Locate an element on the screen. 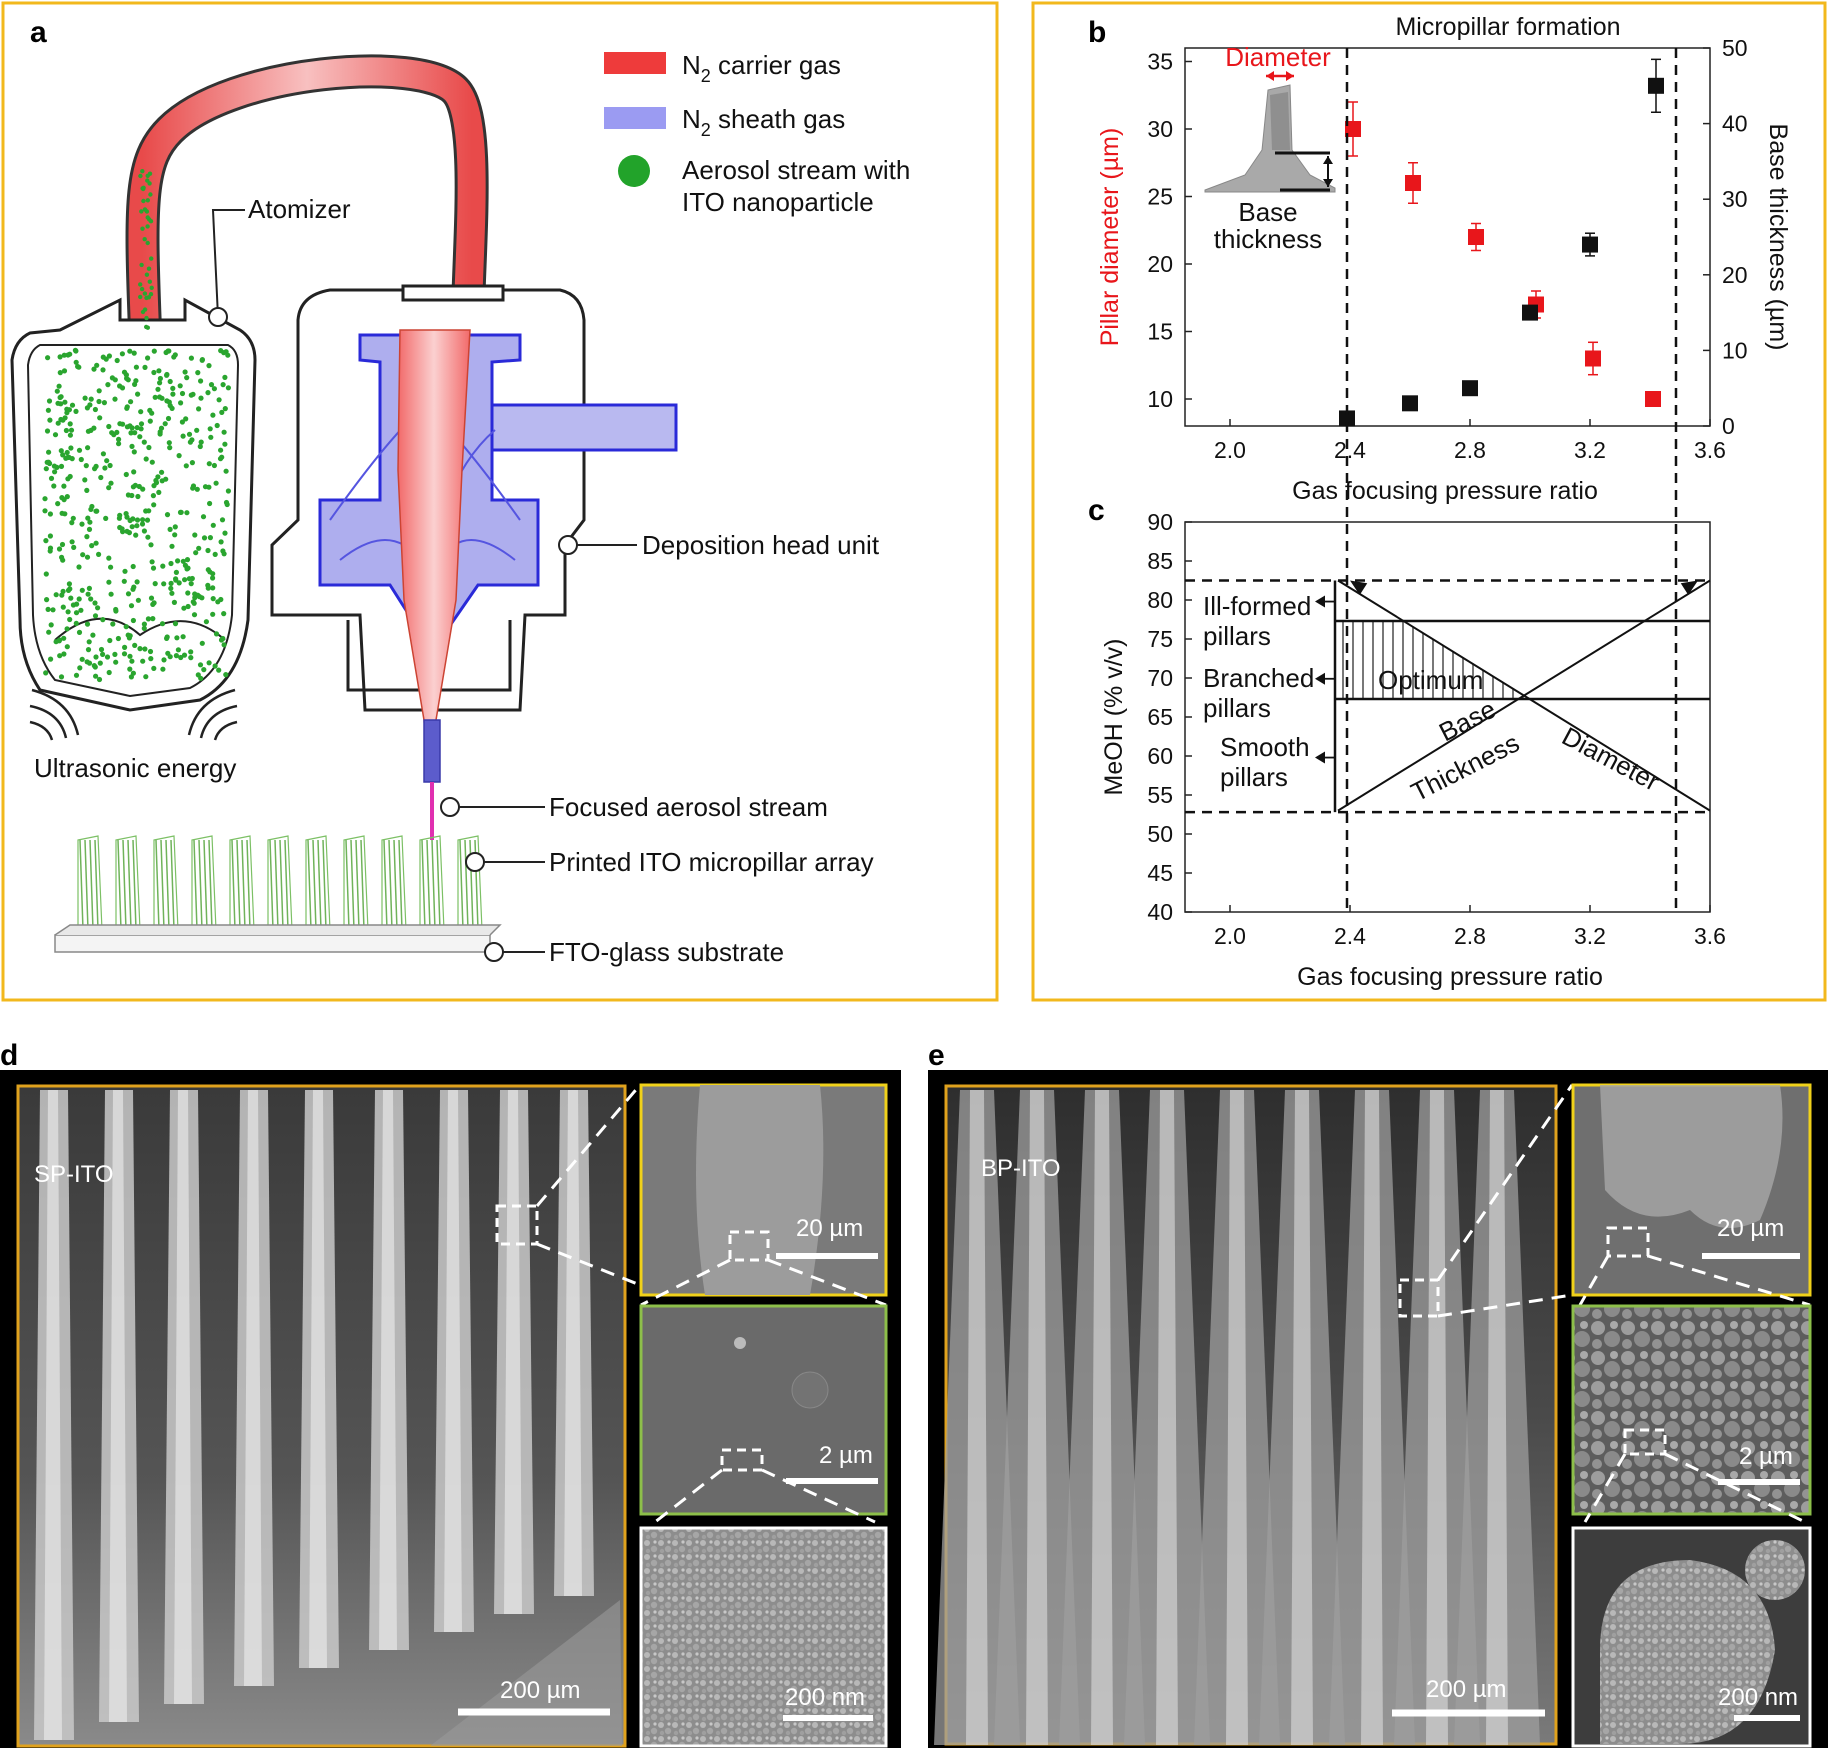 This screenshot has width=1828, height=1753. c-arrowhead is located at coordinates (1320, 678).